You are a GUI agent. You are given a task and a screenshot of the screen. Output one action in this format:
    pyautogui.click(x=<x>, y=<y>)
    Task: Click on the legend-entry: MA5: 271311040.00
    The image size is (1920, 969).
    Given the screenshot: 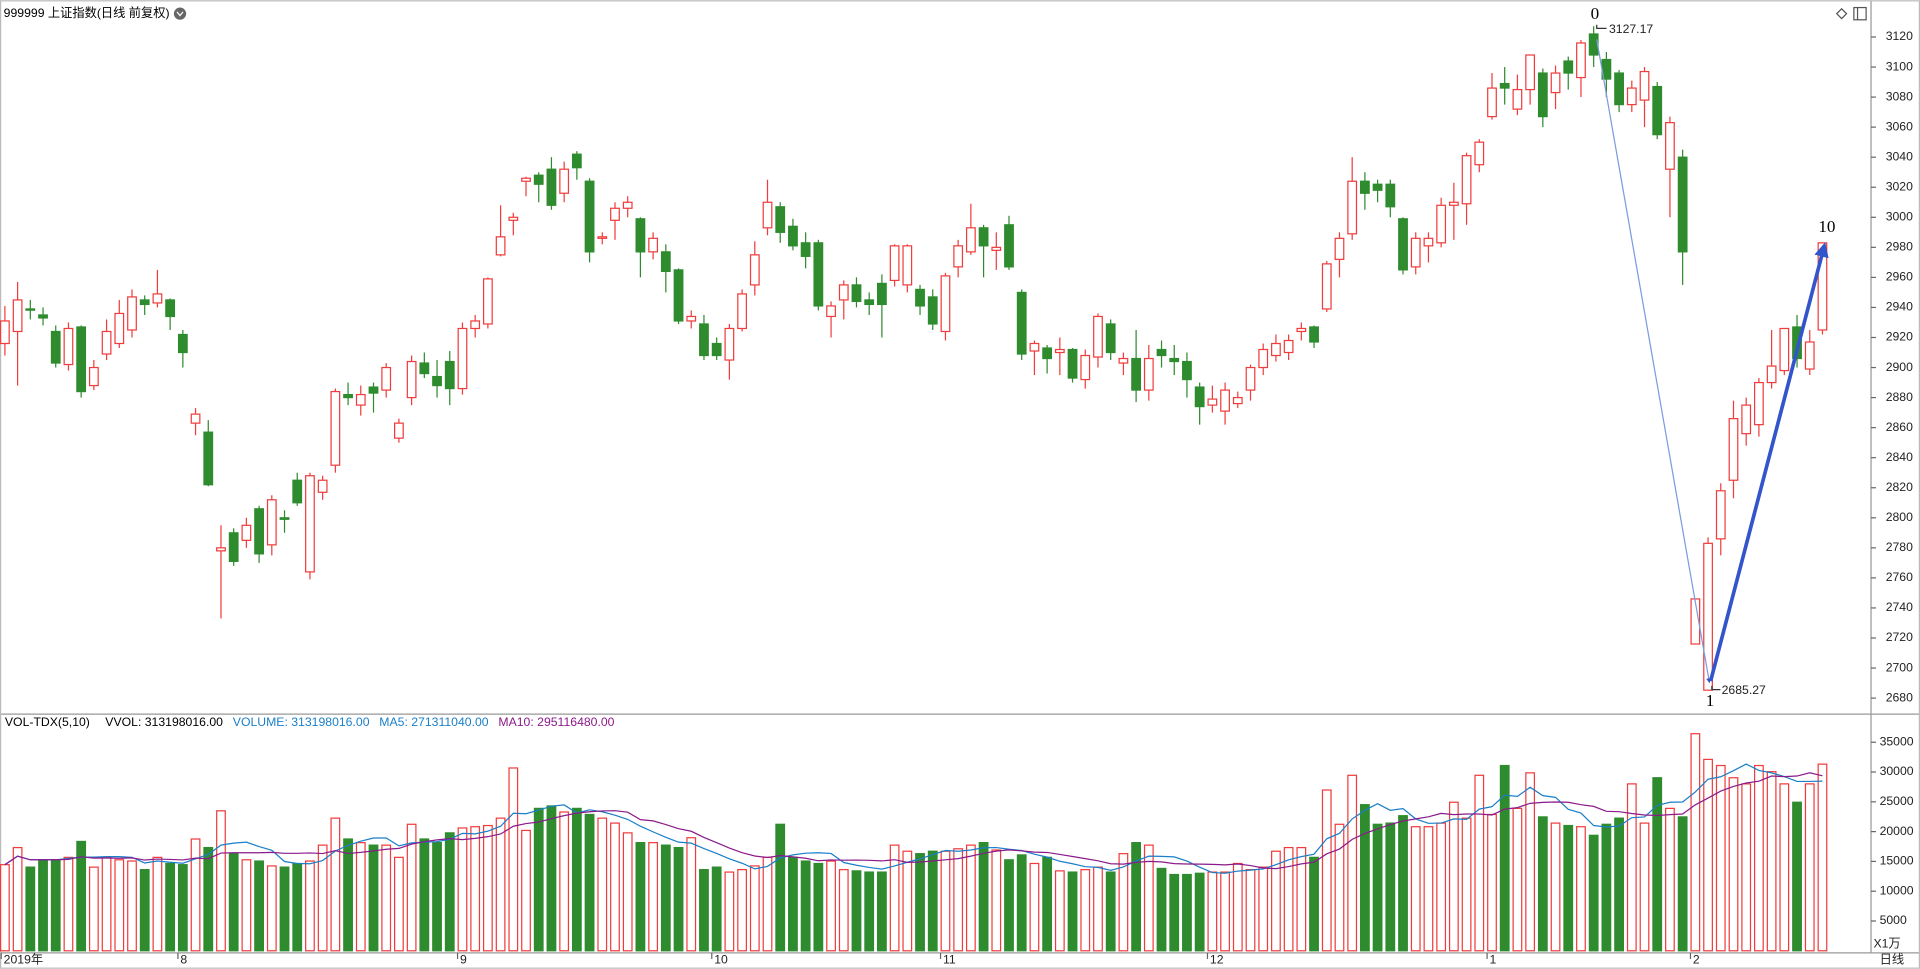 What is the action you would take?
    pyautogui.click(x=433, y=722)
    